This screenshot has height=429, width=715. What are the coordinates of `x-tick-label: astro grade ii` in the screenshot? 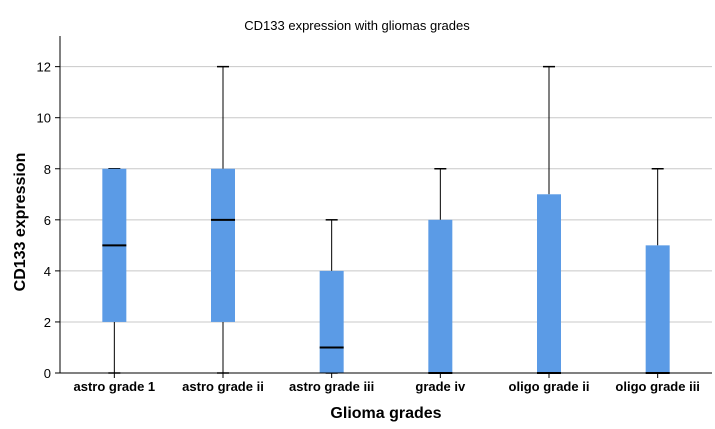 It's located at (223, 386).